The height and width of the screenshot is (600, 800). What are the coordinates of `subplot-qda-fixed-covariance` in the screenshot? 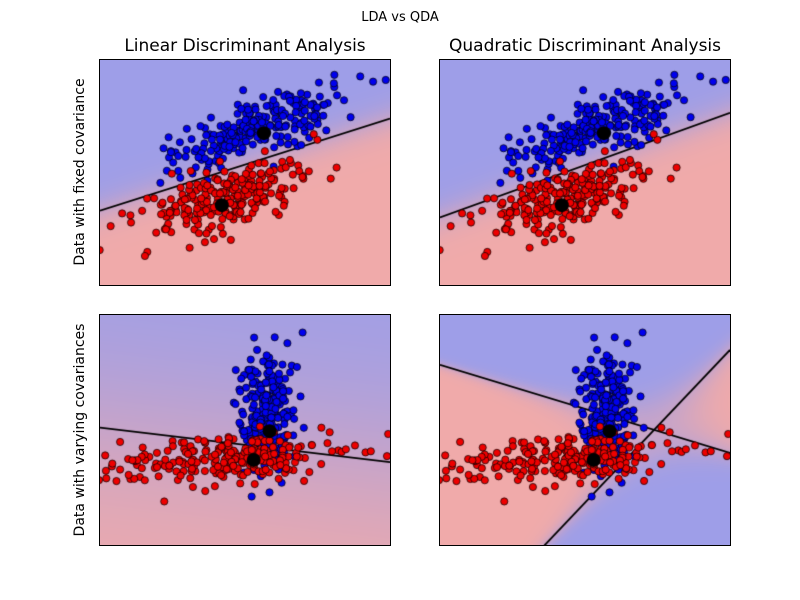 It's located at (585, 172).